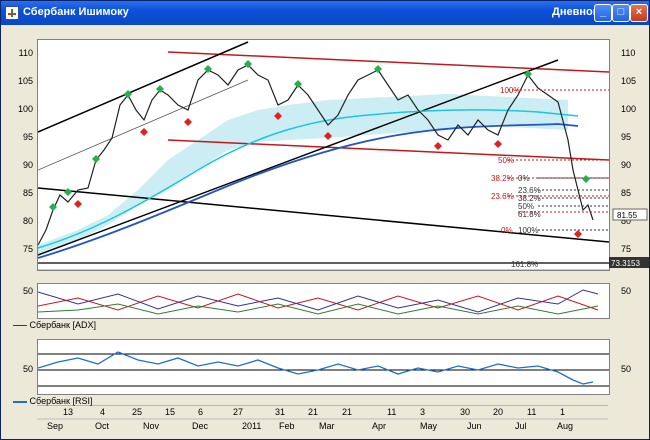 The width and height of the screenshot is (650, 440). What do you see at coordinates (137, 412) in the screenshot?
I see `day-25: 25` at bounding box center [137, 412].